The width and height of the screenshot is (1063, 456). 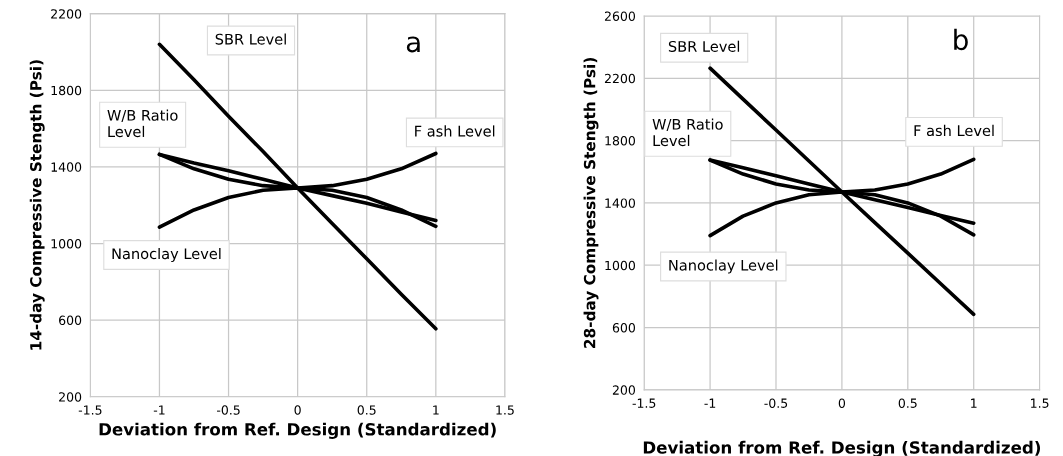 What do you see at coordinates (250, 39) in the screenshot?
I see `text: SBR Level` at bounding box center [250, 39].